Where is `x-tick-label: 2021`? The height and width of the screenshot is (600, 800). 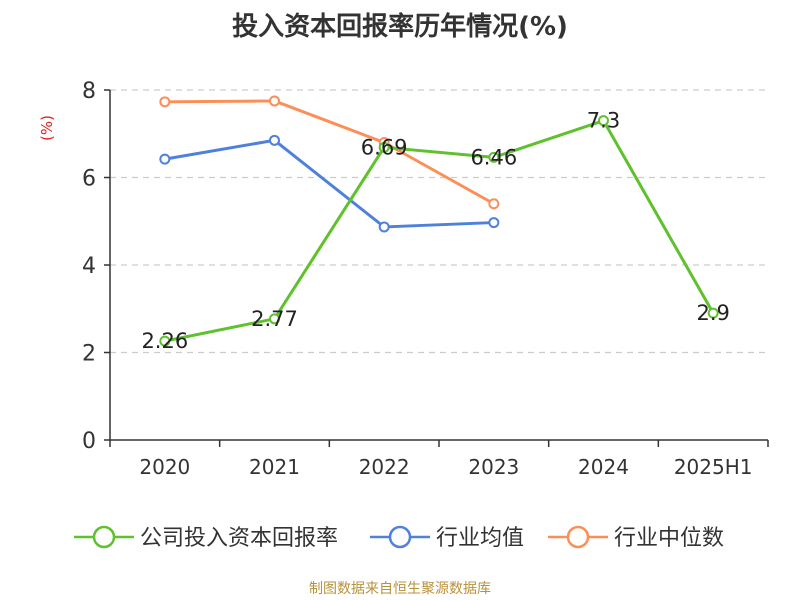
x-tick-label: 2021 is located at coordinates (274, 467).